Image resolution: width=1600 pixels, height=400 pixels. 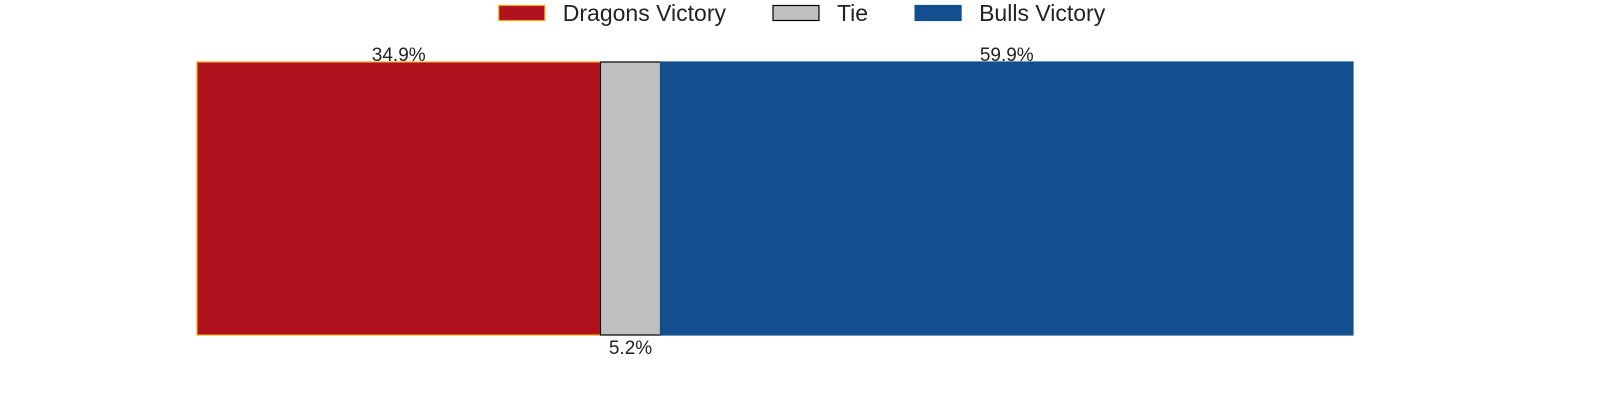 What do you see at coordinates (522, 13) in the screenshot?
I see `legend-swatch-dragons-victory` at bounding box center [522, 13].